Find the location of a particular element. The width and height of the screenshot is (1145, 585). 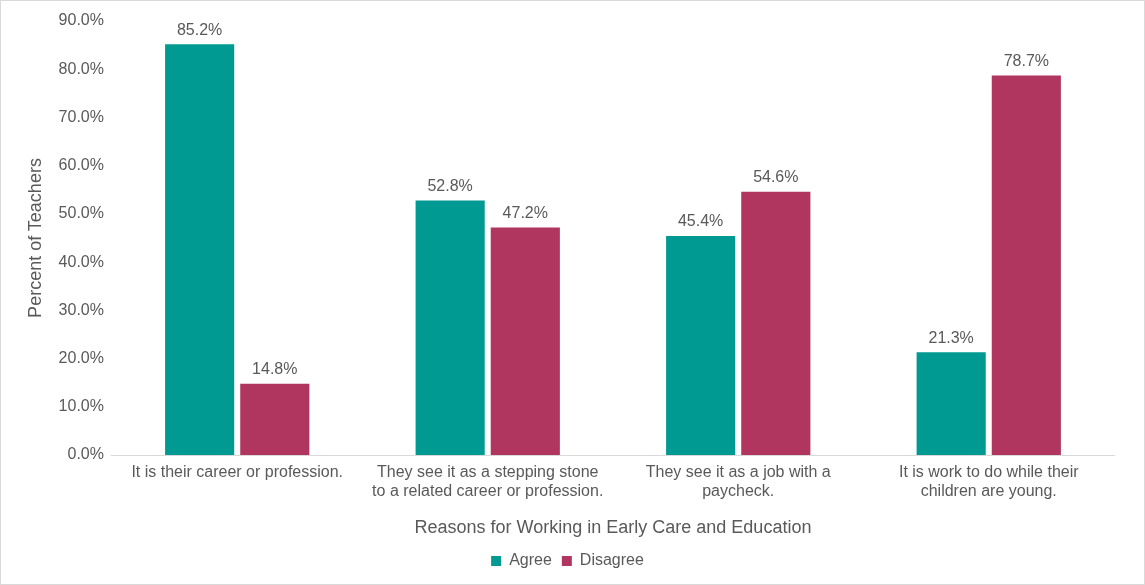

y-tick-label: 30.0% is located at coordinates (81, 309).